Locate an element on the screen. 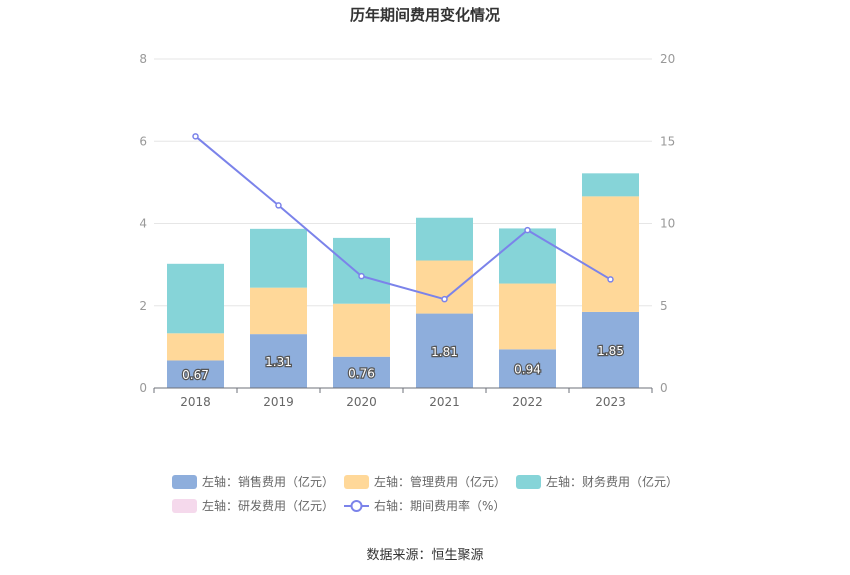 The width and height of the screenshot is (850, 575). x-tick-label: 2023 is located at coordinates (610, 402).